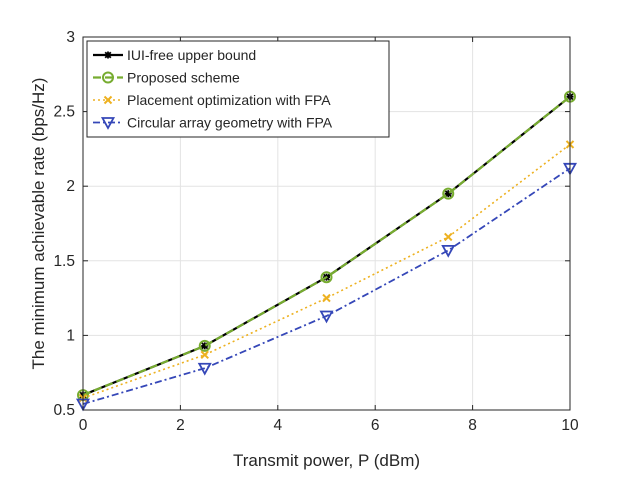 The height and width of the screenshot is (477, 630). What do you see at coordinates (38, 224) in the screenshot?
I see `y-axis-title: The minimum achievable rate (bps/Hz)` at bounding box center [38, 224].